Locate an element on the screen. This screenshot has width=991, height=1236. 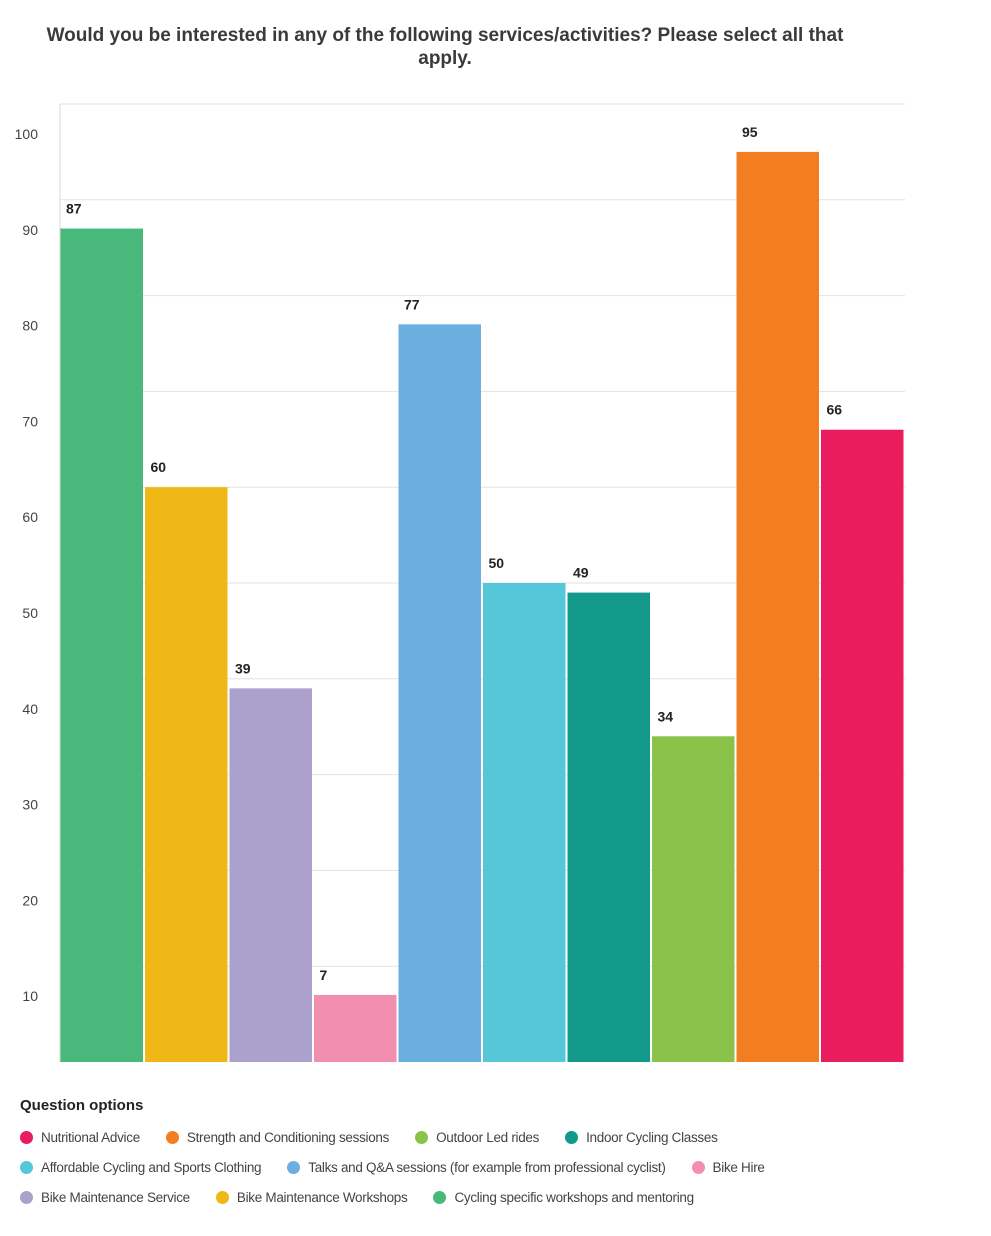
data-label: 39 is located at coordinates (243, 668).